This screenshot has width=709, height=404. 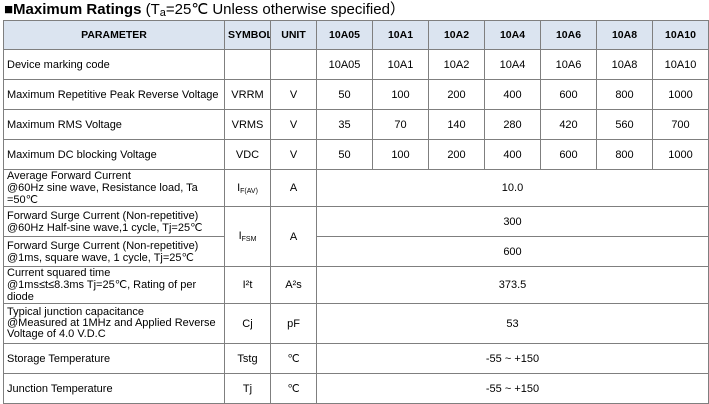 What do you see at coordinates (247, 388) in the screenshot?
I see `symbol-cell: Tj` at bounding box center [247, 388].